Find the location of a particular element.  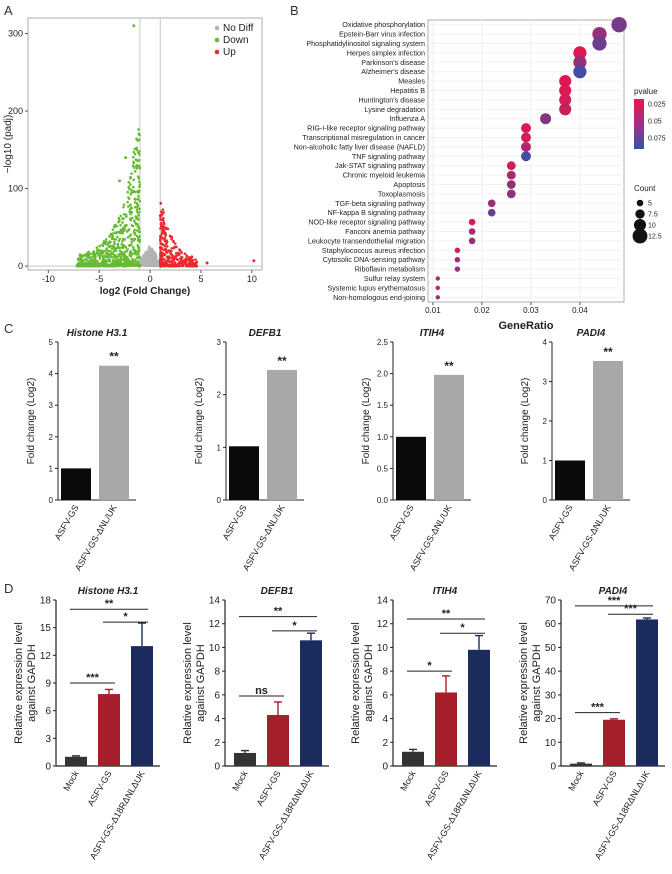

y-tick-label: 12 is located at coordinates (383, 624).